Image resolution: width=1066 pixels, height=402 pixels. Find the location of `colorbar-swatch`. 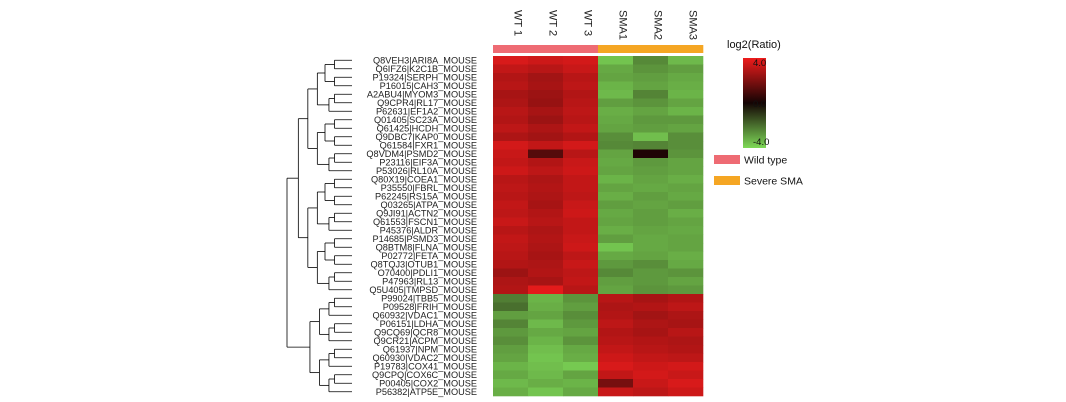

colorbar-swatch is located at coordinates (754, 103).